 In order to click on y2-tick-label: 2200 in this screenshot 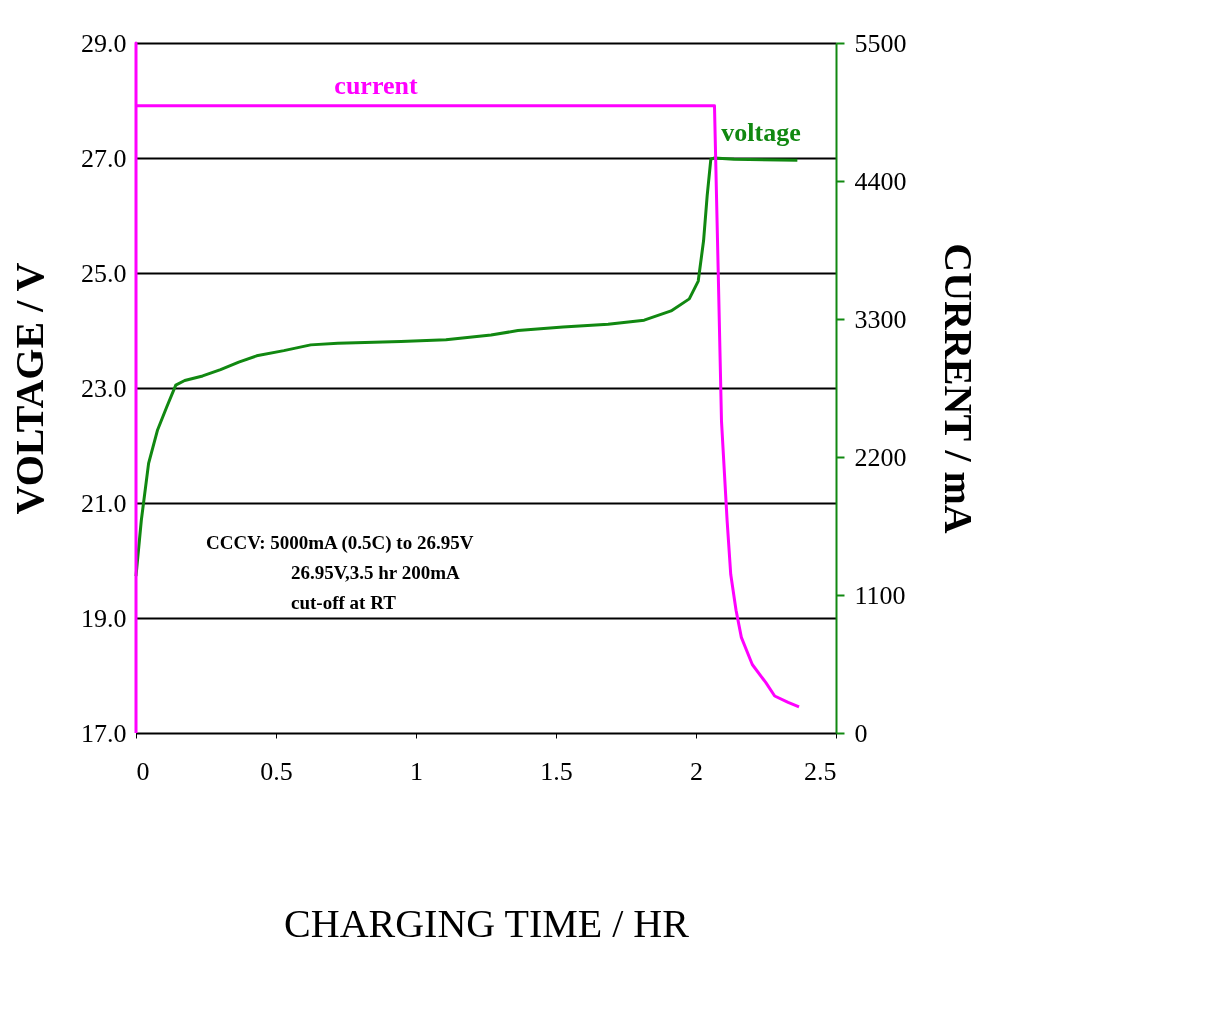, I will do `click(880, 457)`.